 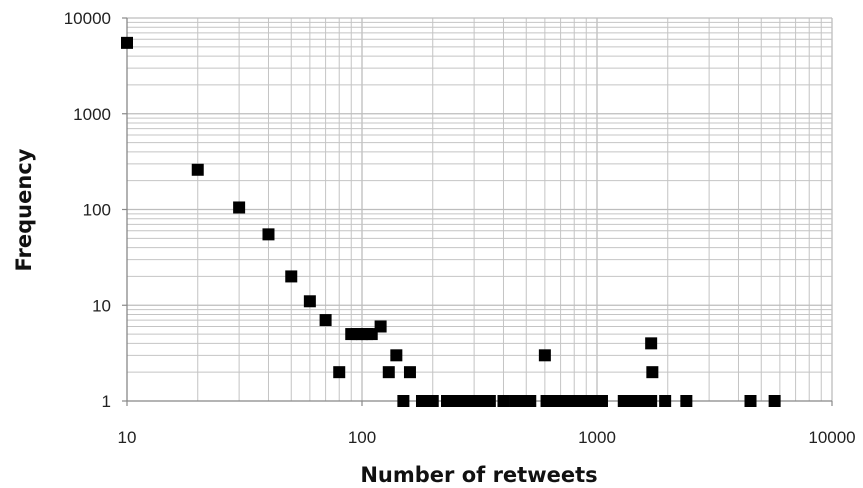 What do you see at coordinates (478, 475) in the screenshot?
I see `x-axis-title: Number of retweets` at bounding box center [478, 475].